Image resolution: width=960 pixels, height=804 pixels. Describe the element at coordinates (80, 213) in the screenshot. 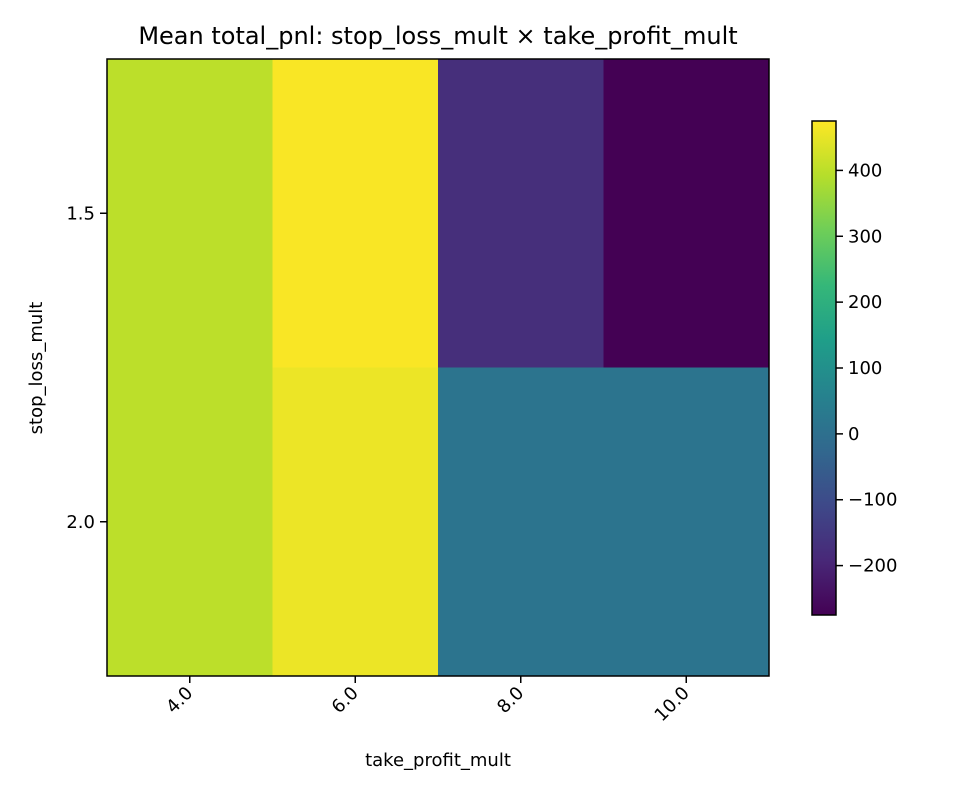

I see `y-tick-label: 1.5` at that location.